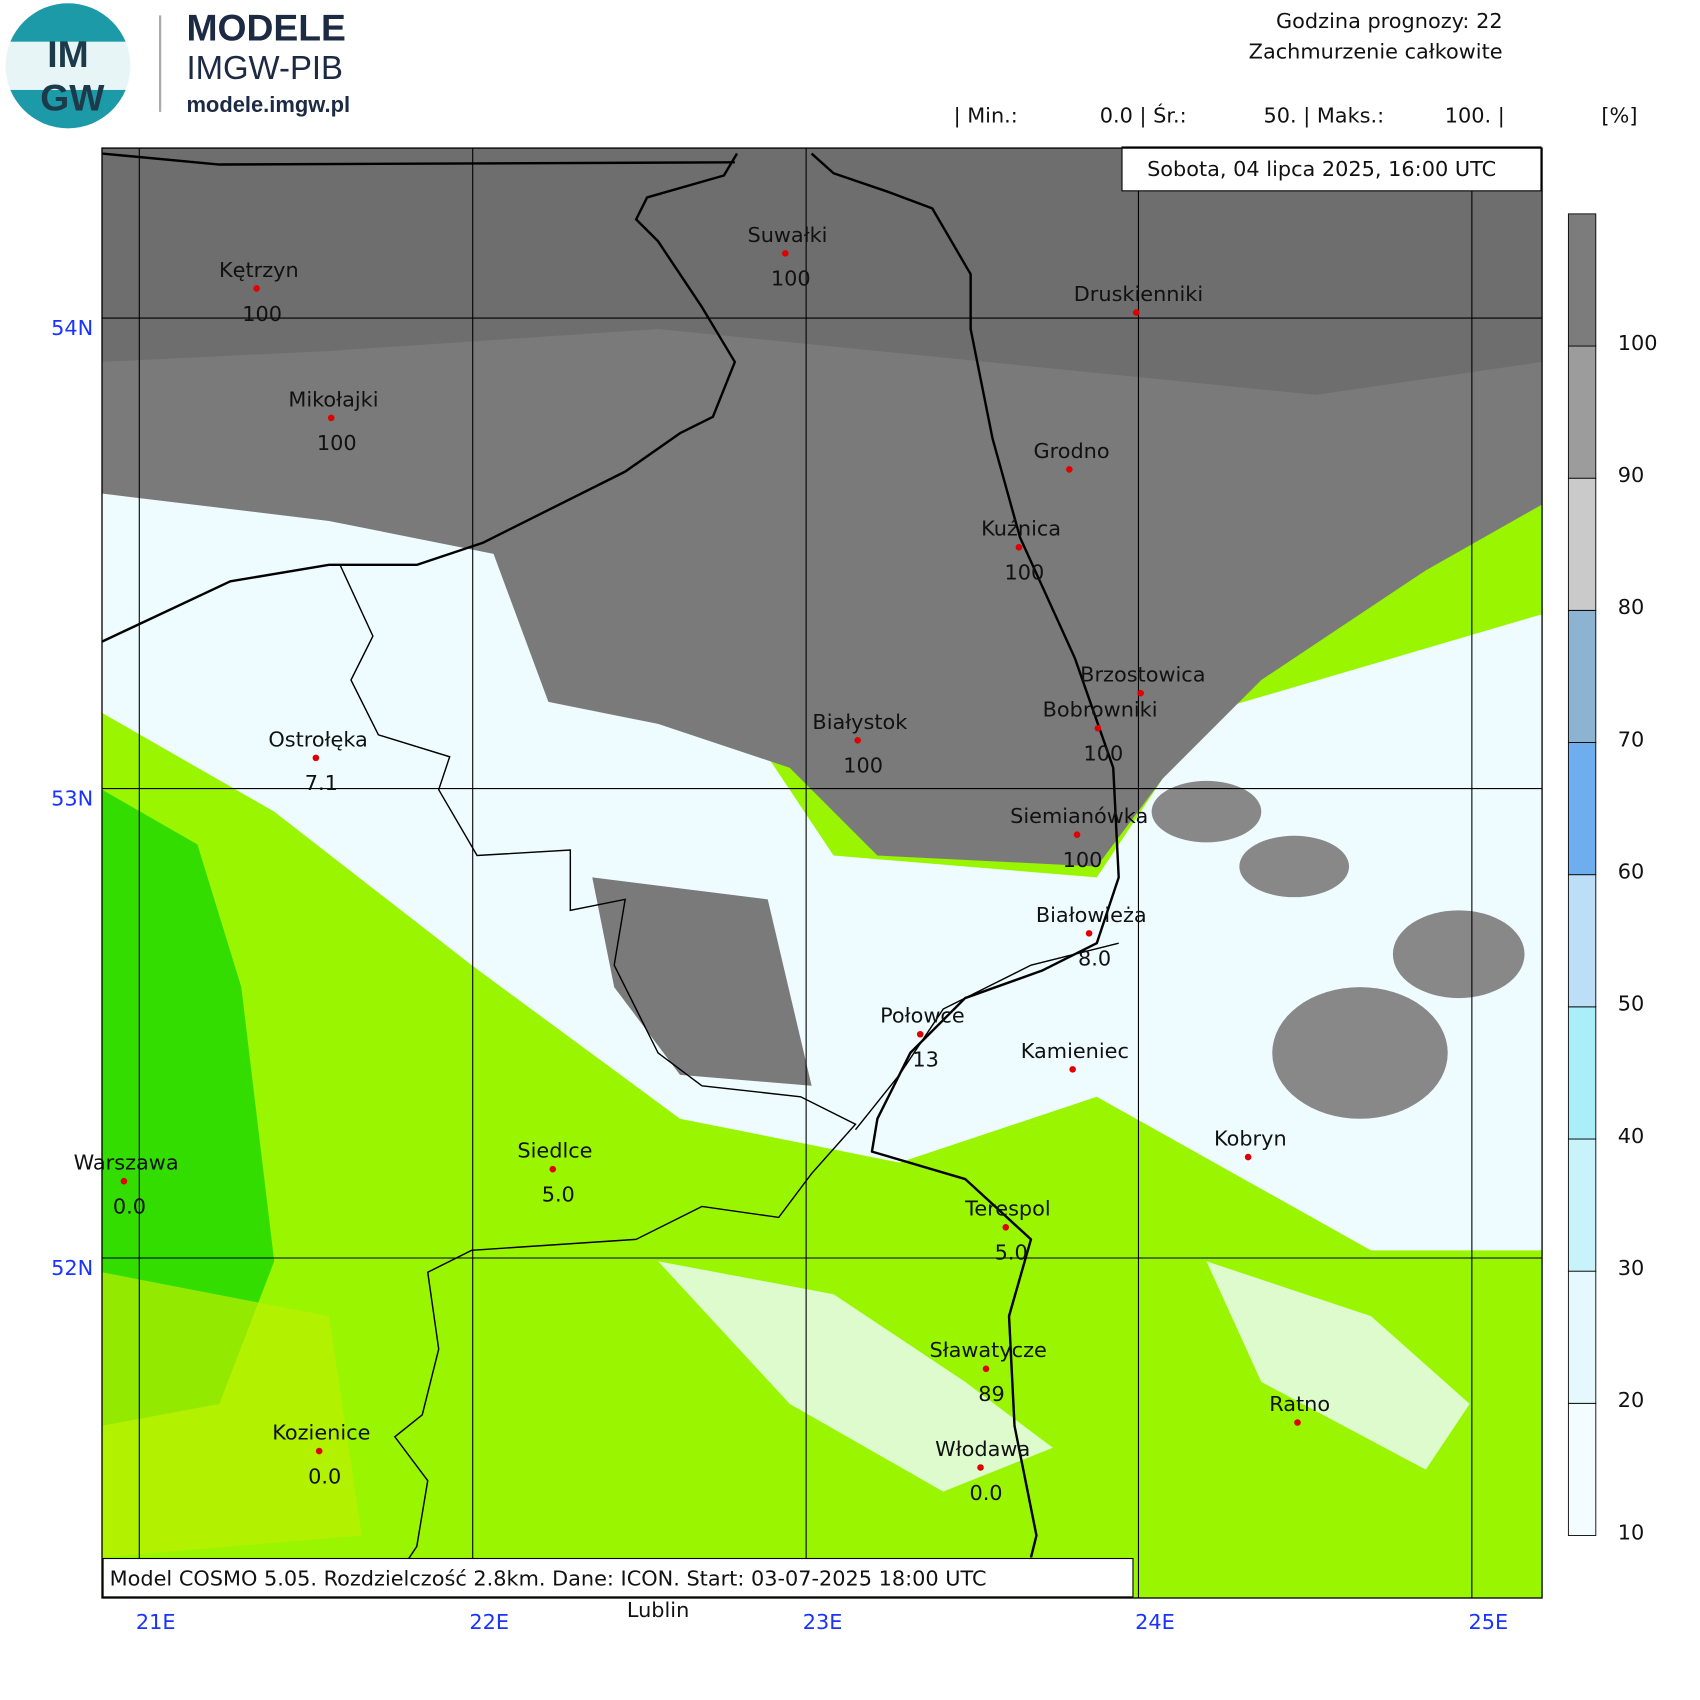 The width and height of the screenshot is (1700, 1700). I want to click on city-label: Terespol, so click(1007, 1209).